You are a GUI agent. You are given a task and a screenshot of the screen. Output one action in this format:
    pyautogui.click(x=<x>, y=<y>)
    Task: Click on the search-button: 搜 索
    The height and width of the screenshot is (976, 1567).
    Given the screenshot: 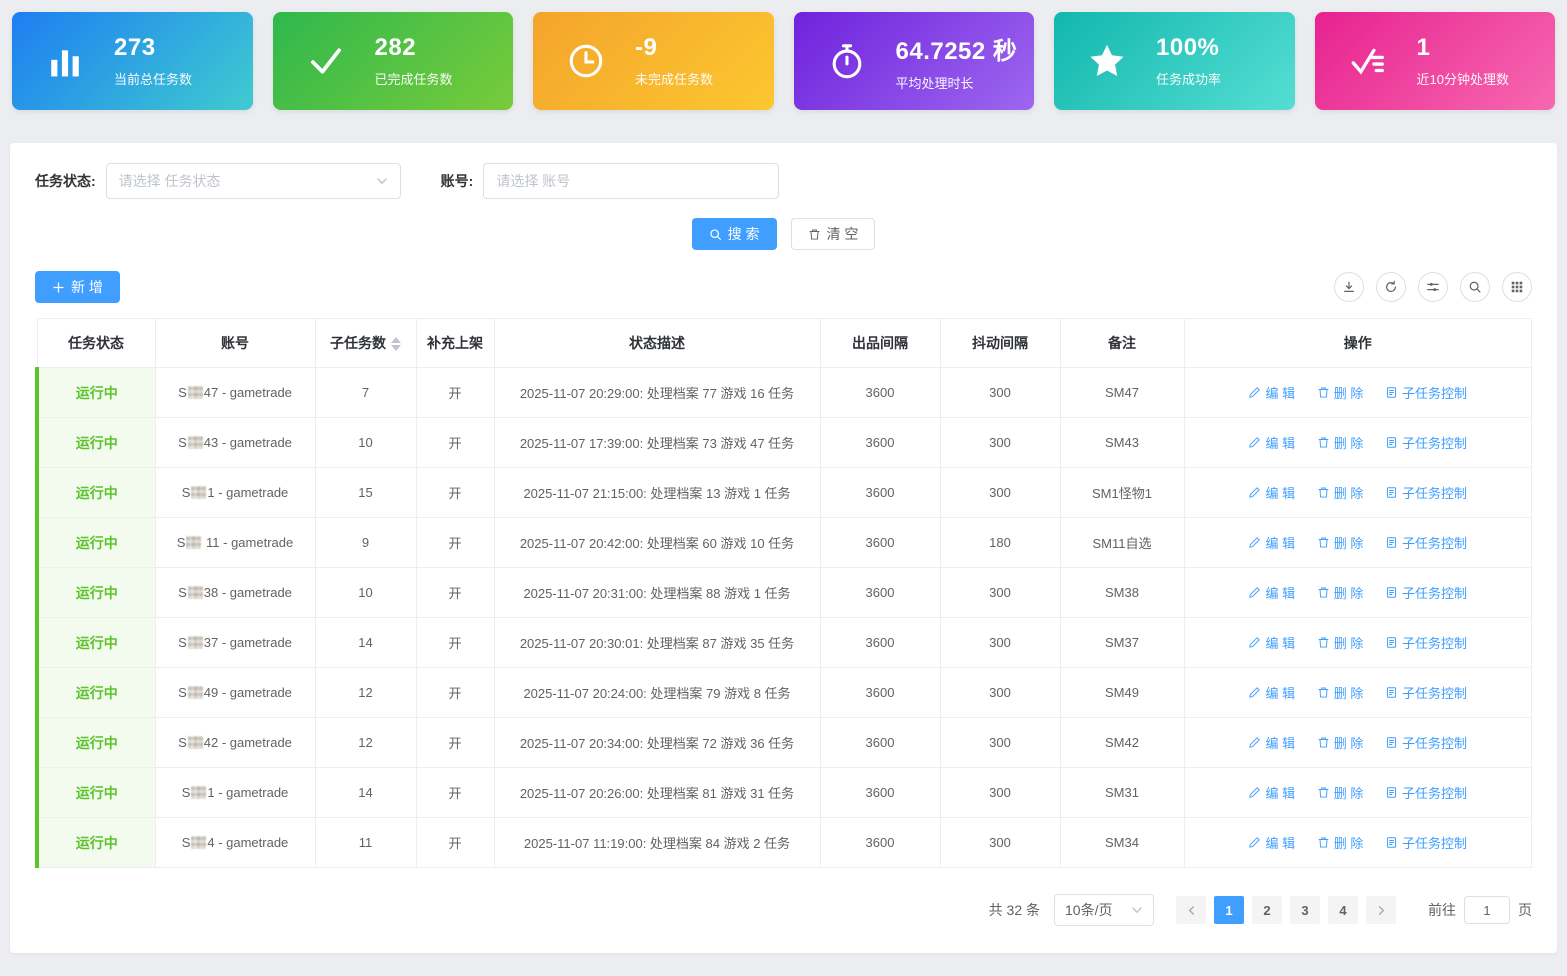 What is the action you would take?
    pyautogui.click(x=734, y=234)
    